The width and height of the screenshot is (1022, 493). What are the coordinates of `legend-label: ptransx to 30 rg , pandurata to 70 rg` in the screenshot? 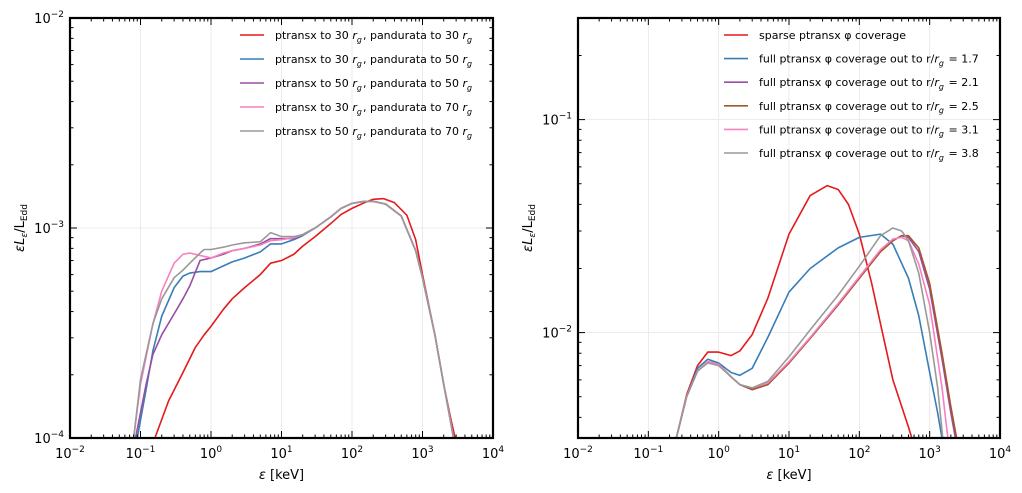 It's located at (374, 108).